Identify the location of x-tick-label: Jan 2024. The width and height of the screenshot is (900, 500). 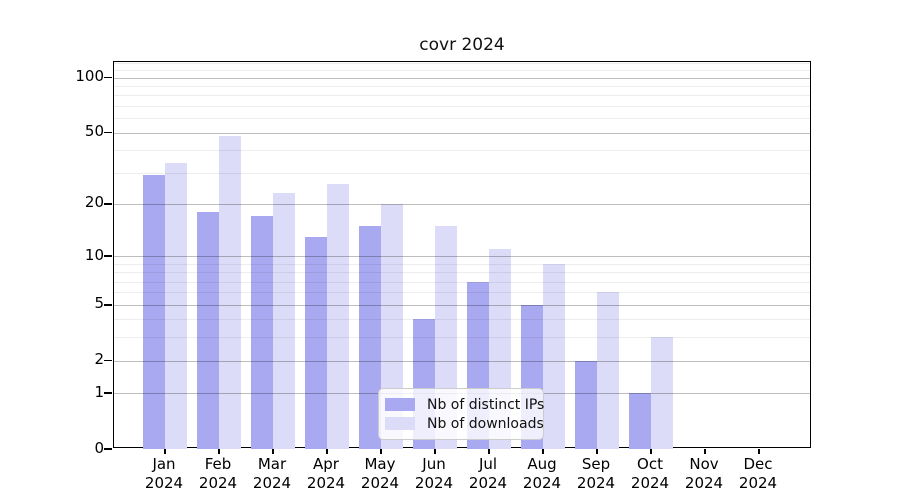
(164, 473).